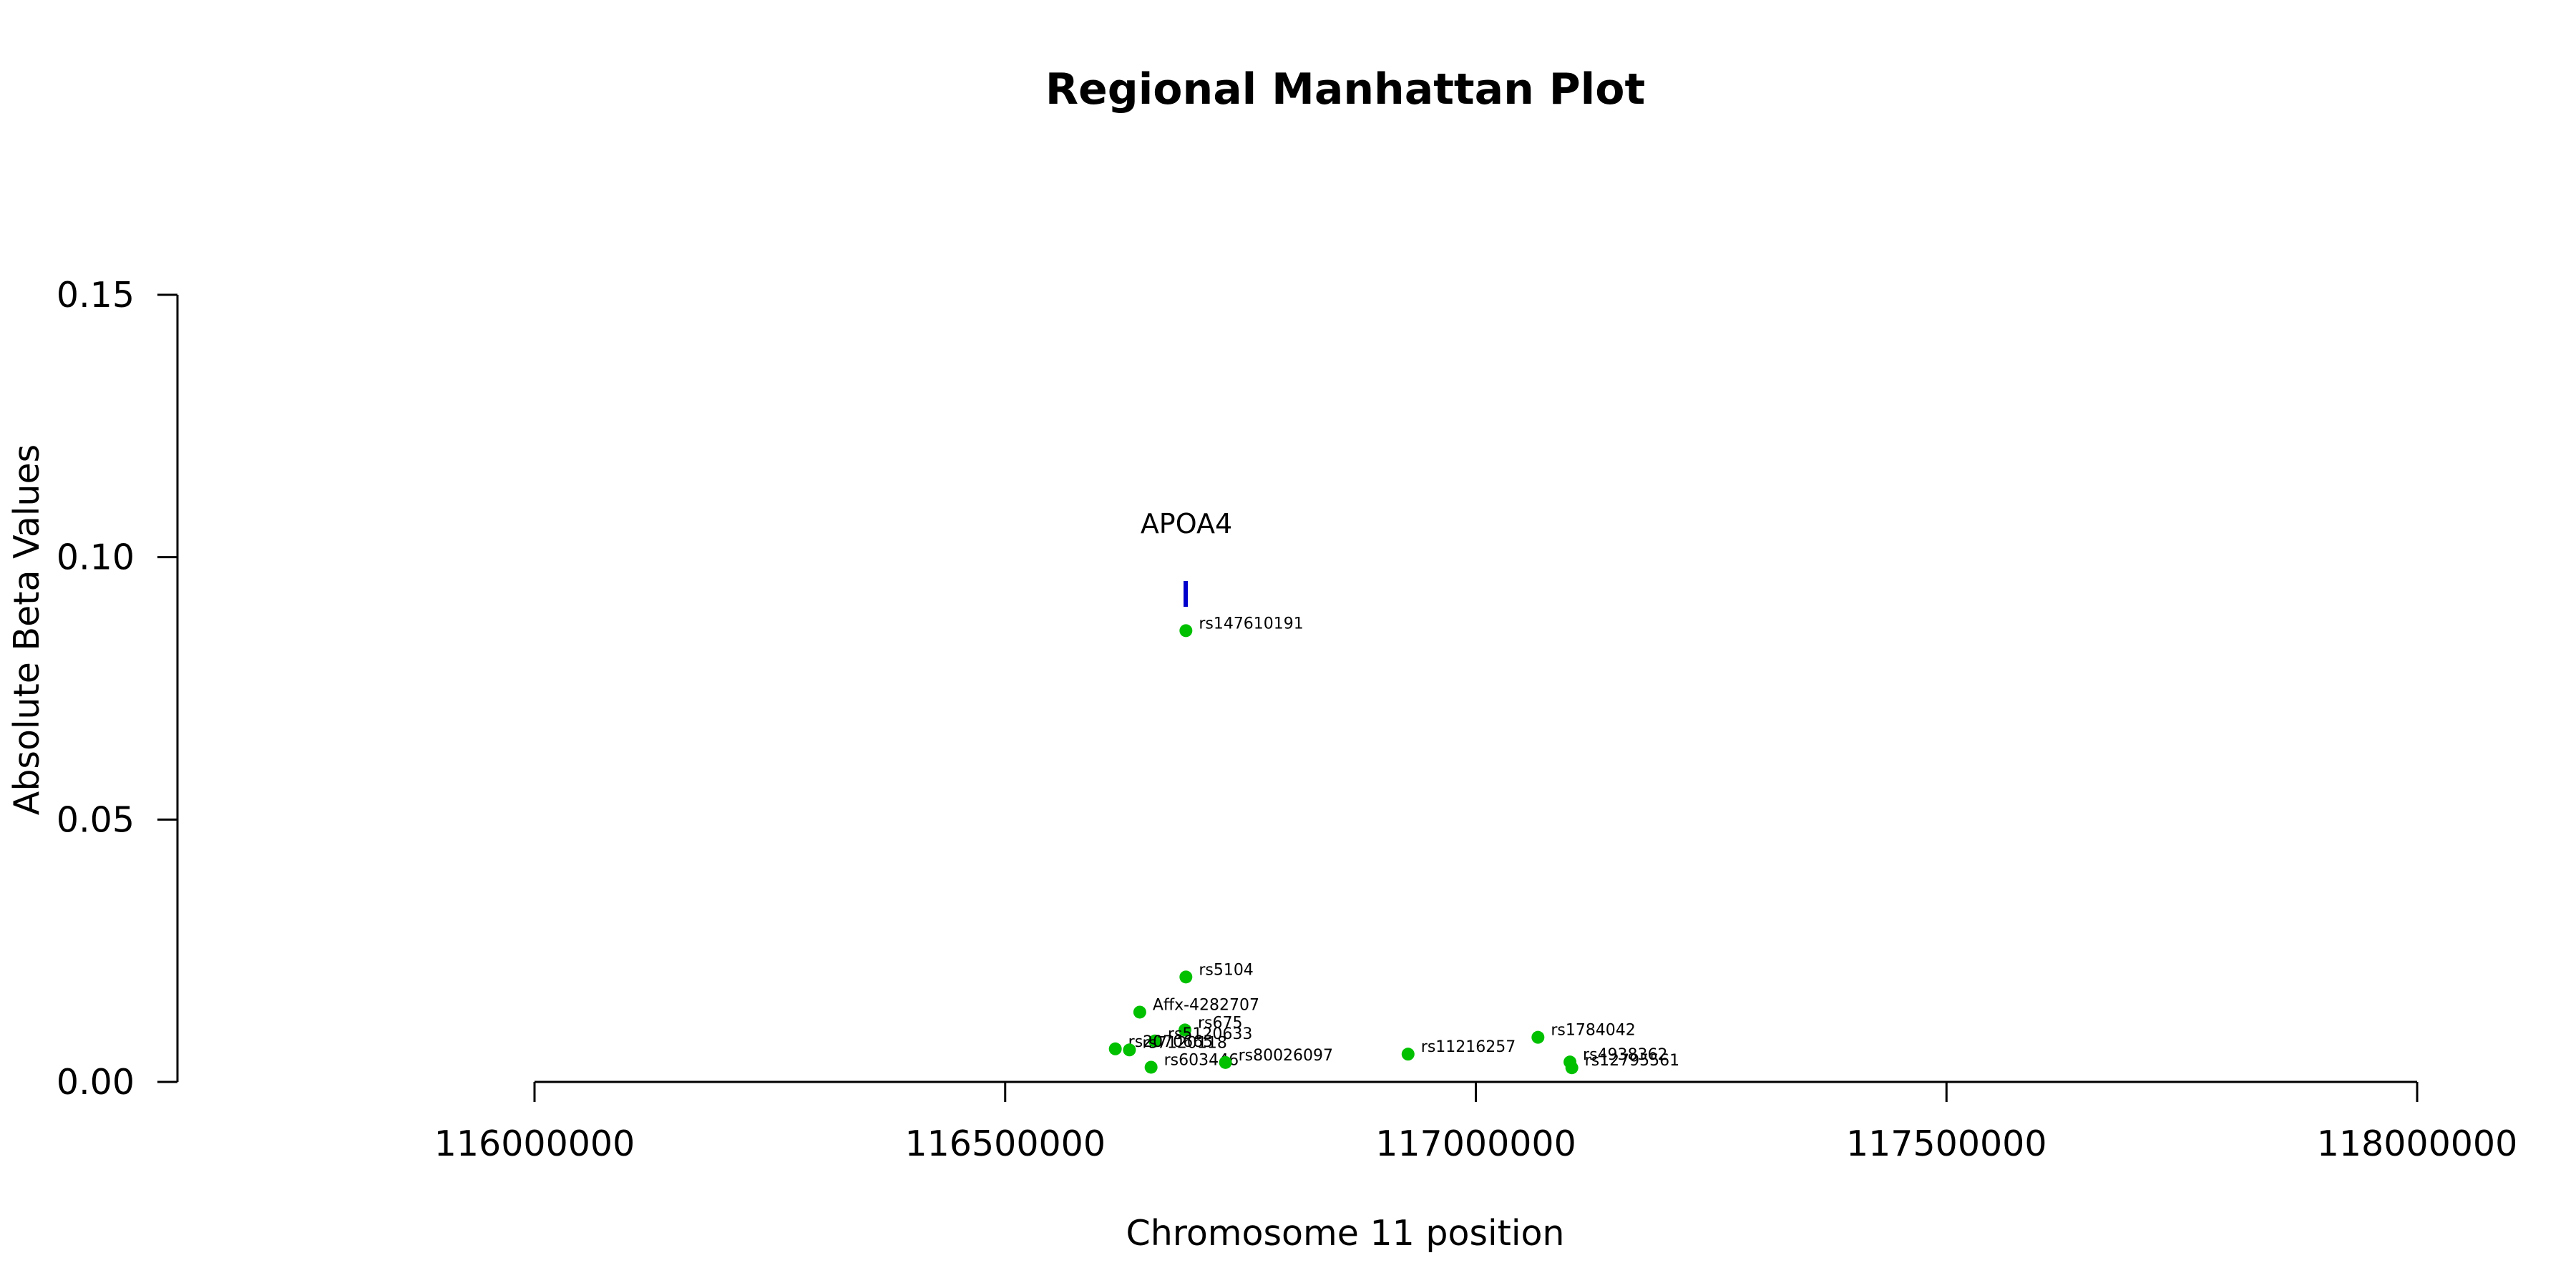  Describe the element at coordinates (96, 819) in the screenshot. I see `y-tick-label: 0.05` at that location.